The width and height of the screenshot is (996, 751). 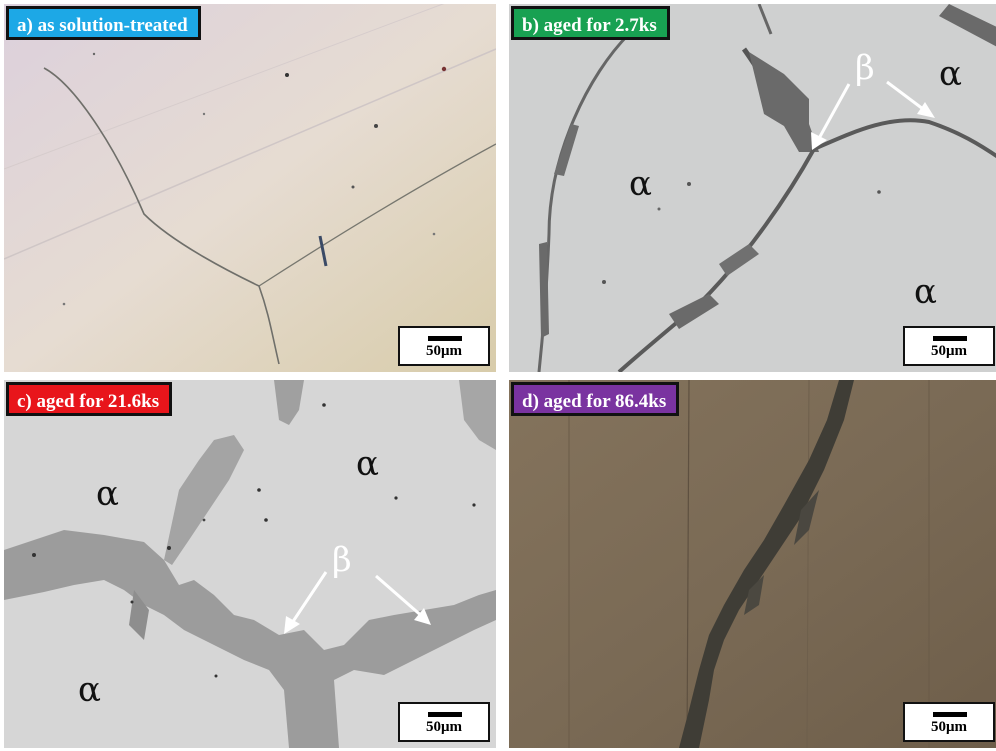 What do you see at coordinates (89, 399) in the screenshot?
I see `panel-c-caption: c) aged for 21.6ks` at bounding box center [89, 399].